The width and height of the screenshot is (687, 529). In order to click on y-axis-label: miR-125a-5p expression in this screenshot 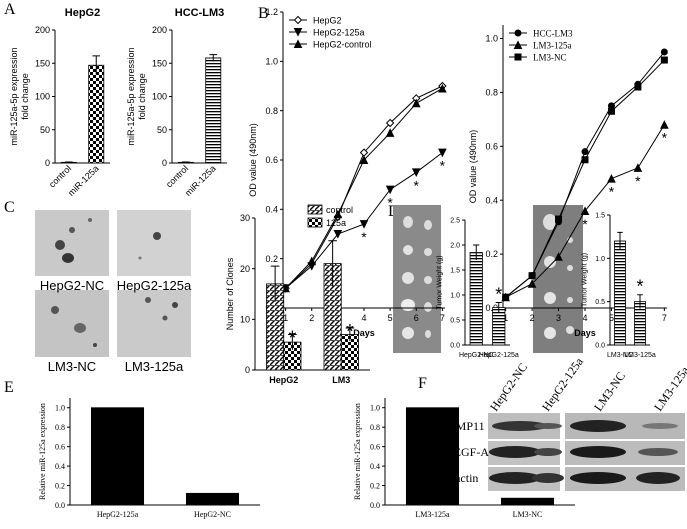, I will do `click(14, 96)`.